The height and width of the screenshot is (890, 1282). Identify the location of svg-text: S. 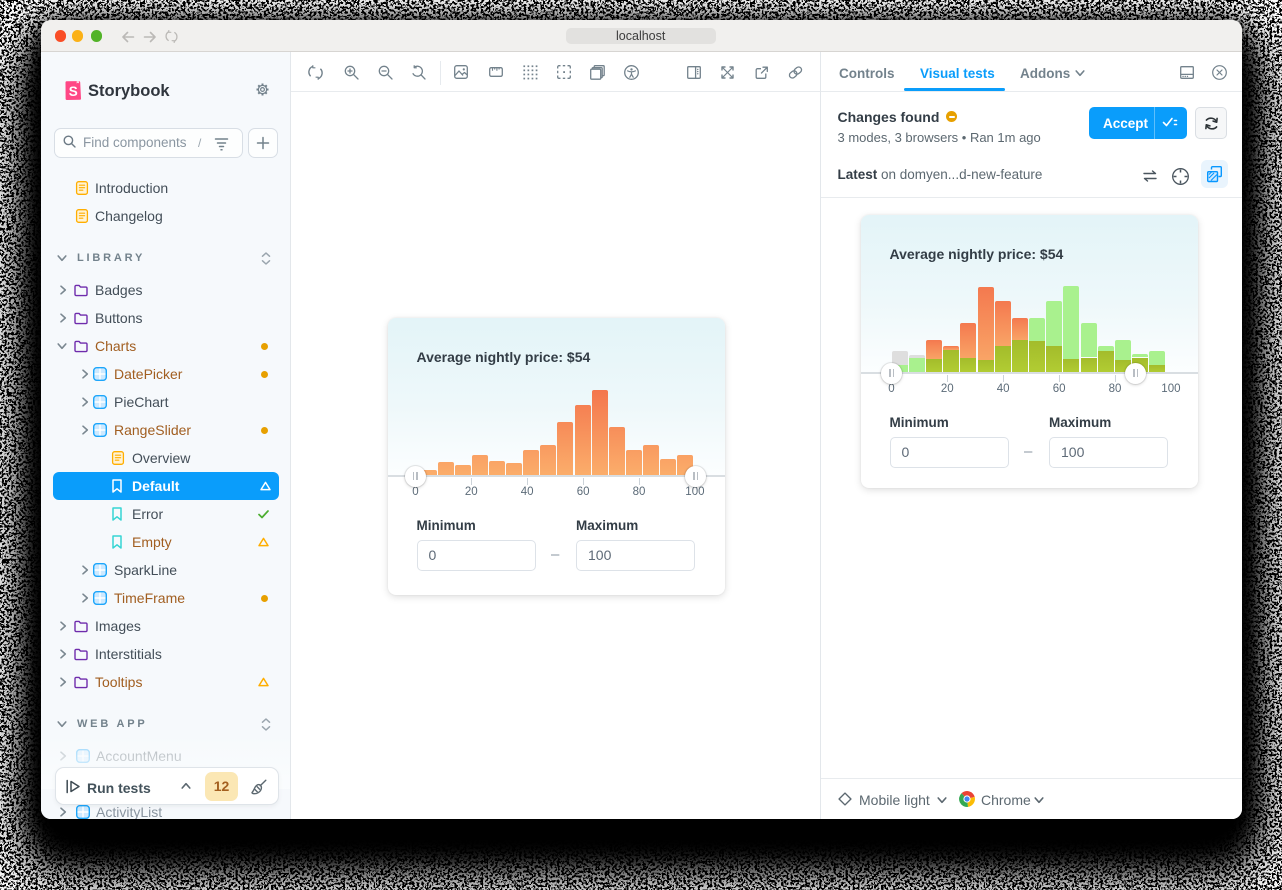
(73, 90).